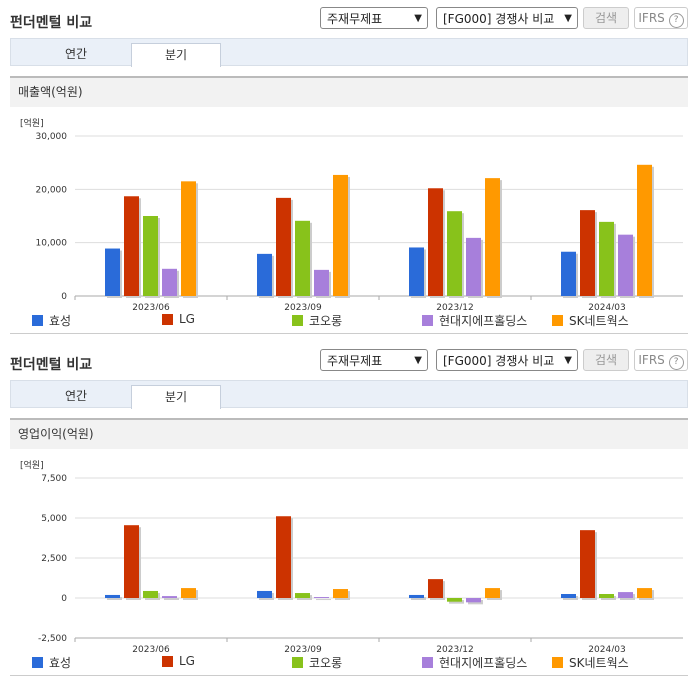 Image resolution: width=696 pixels, height=684 pixels. I want to click on legend-label: 현대지에프홀딩스, so click(483, 663).